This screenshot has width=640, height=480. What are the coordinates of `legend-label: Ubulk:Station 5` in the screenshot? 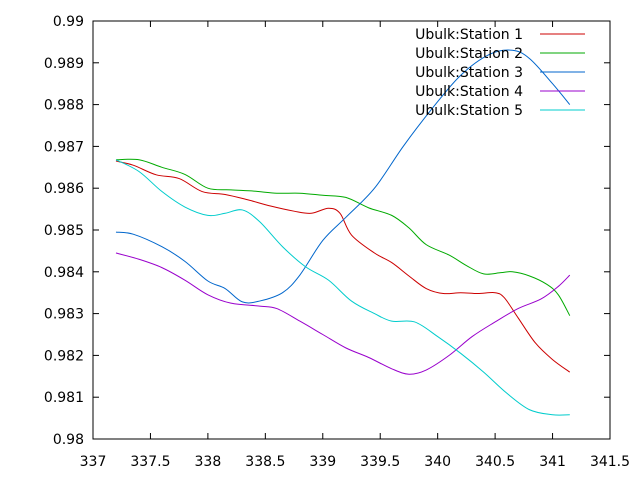 It's located at (469, 111).